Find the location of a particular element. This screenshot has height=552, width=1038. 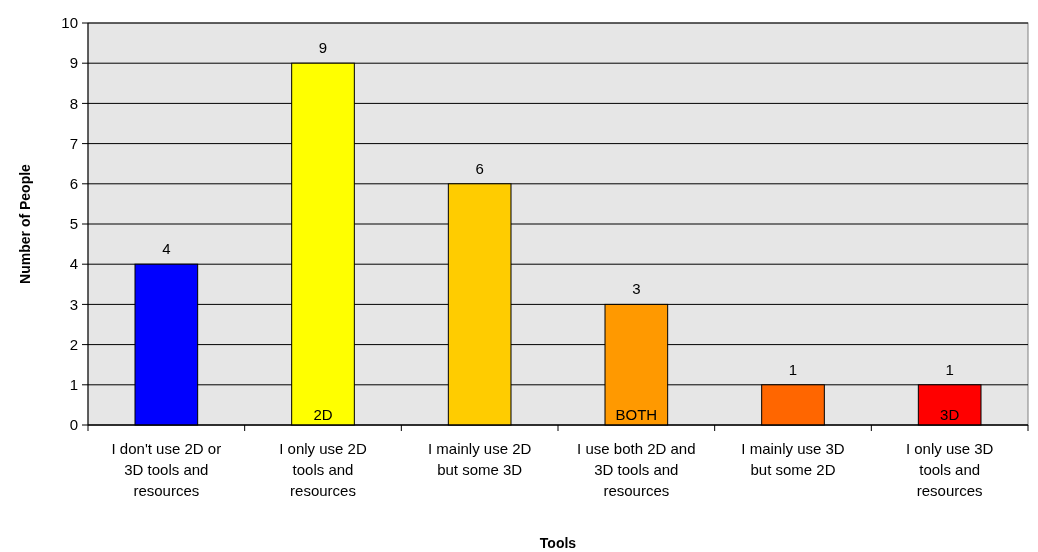

y-tick-label: 0 is located at coordinates (73, 425).